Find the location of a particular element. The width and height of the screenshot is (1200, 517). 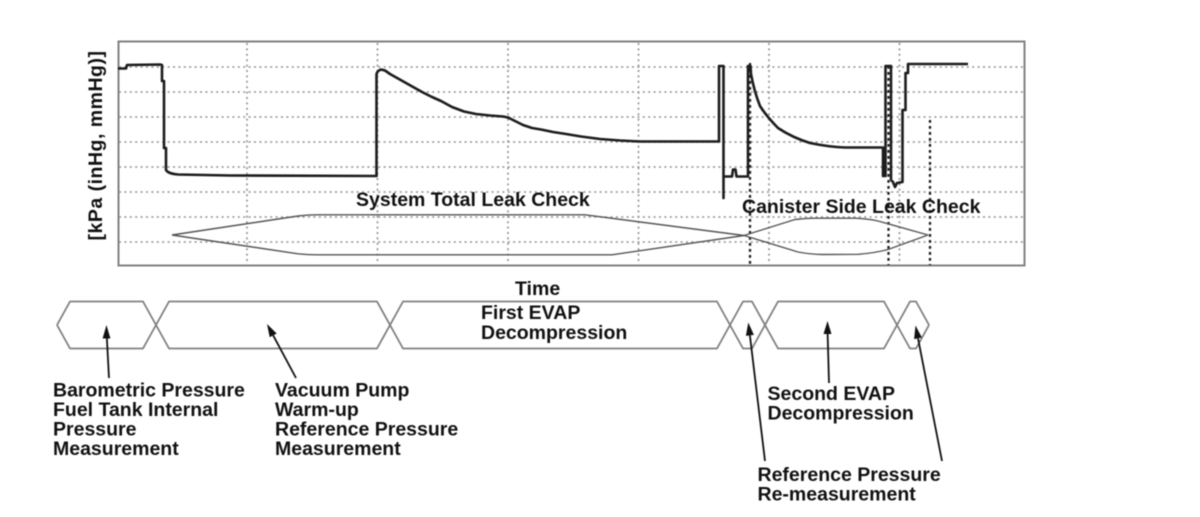

svg-text: Second EVAP is located at coordinates (832, 394).